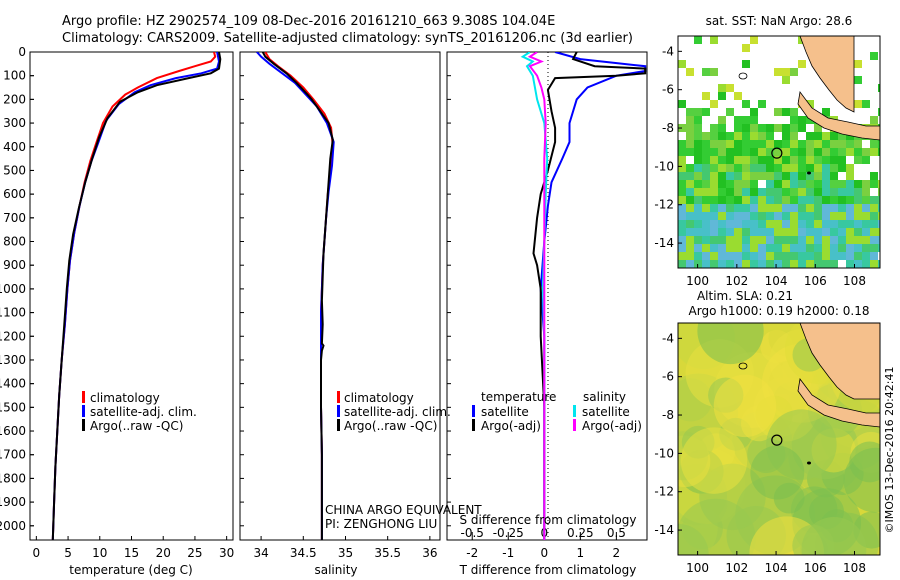 The image size is (900, 580). Describe the element at coordinates (14, 265) in the screenshot. I see `depth-tick-label: 900` at that location.